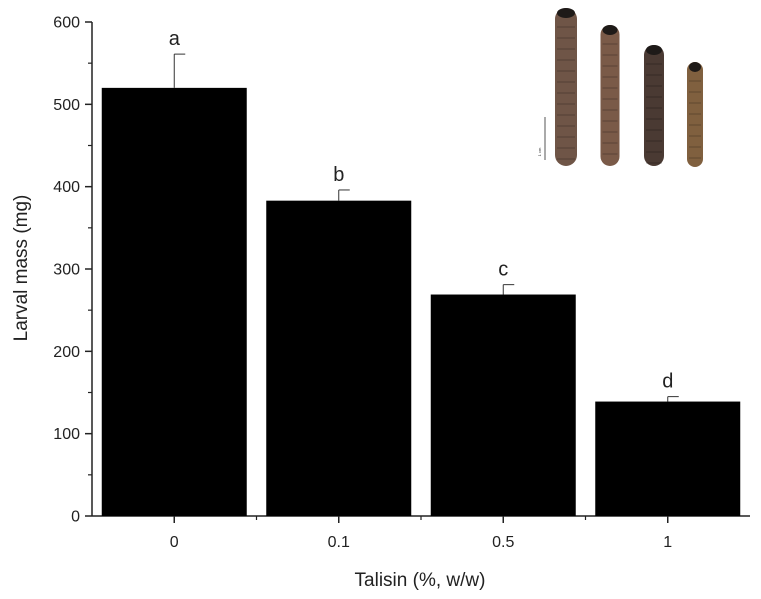 This screenshot has width=761, height=599. Describe the element at coordinates (339, 542) in the screenshot. I see `x-tick-label: 0.1` at that location.